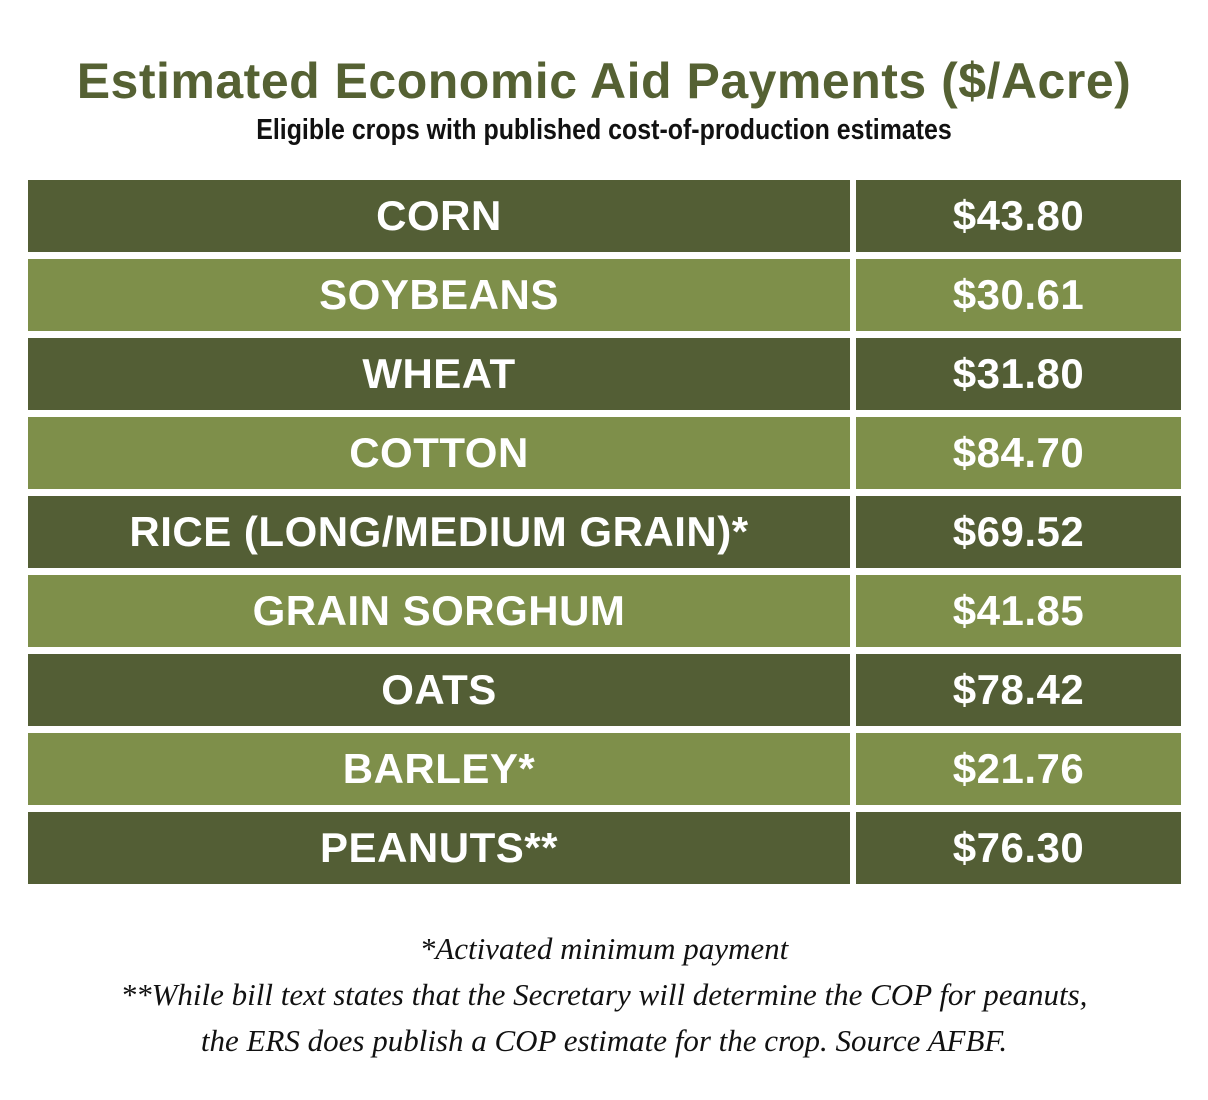 The height and width of the screenshot is (1100, 1208). I want to click on crop-cell: RICE (LONG/MEDIUM GRAIN)*, so click(439, 532).